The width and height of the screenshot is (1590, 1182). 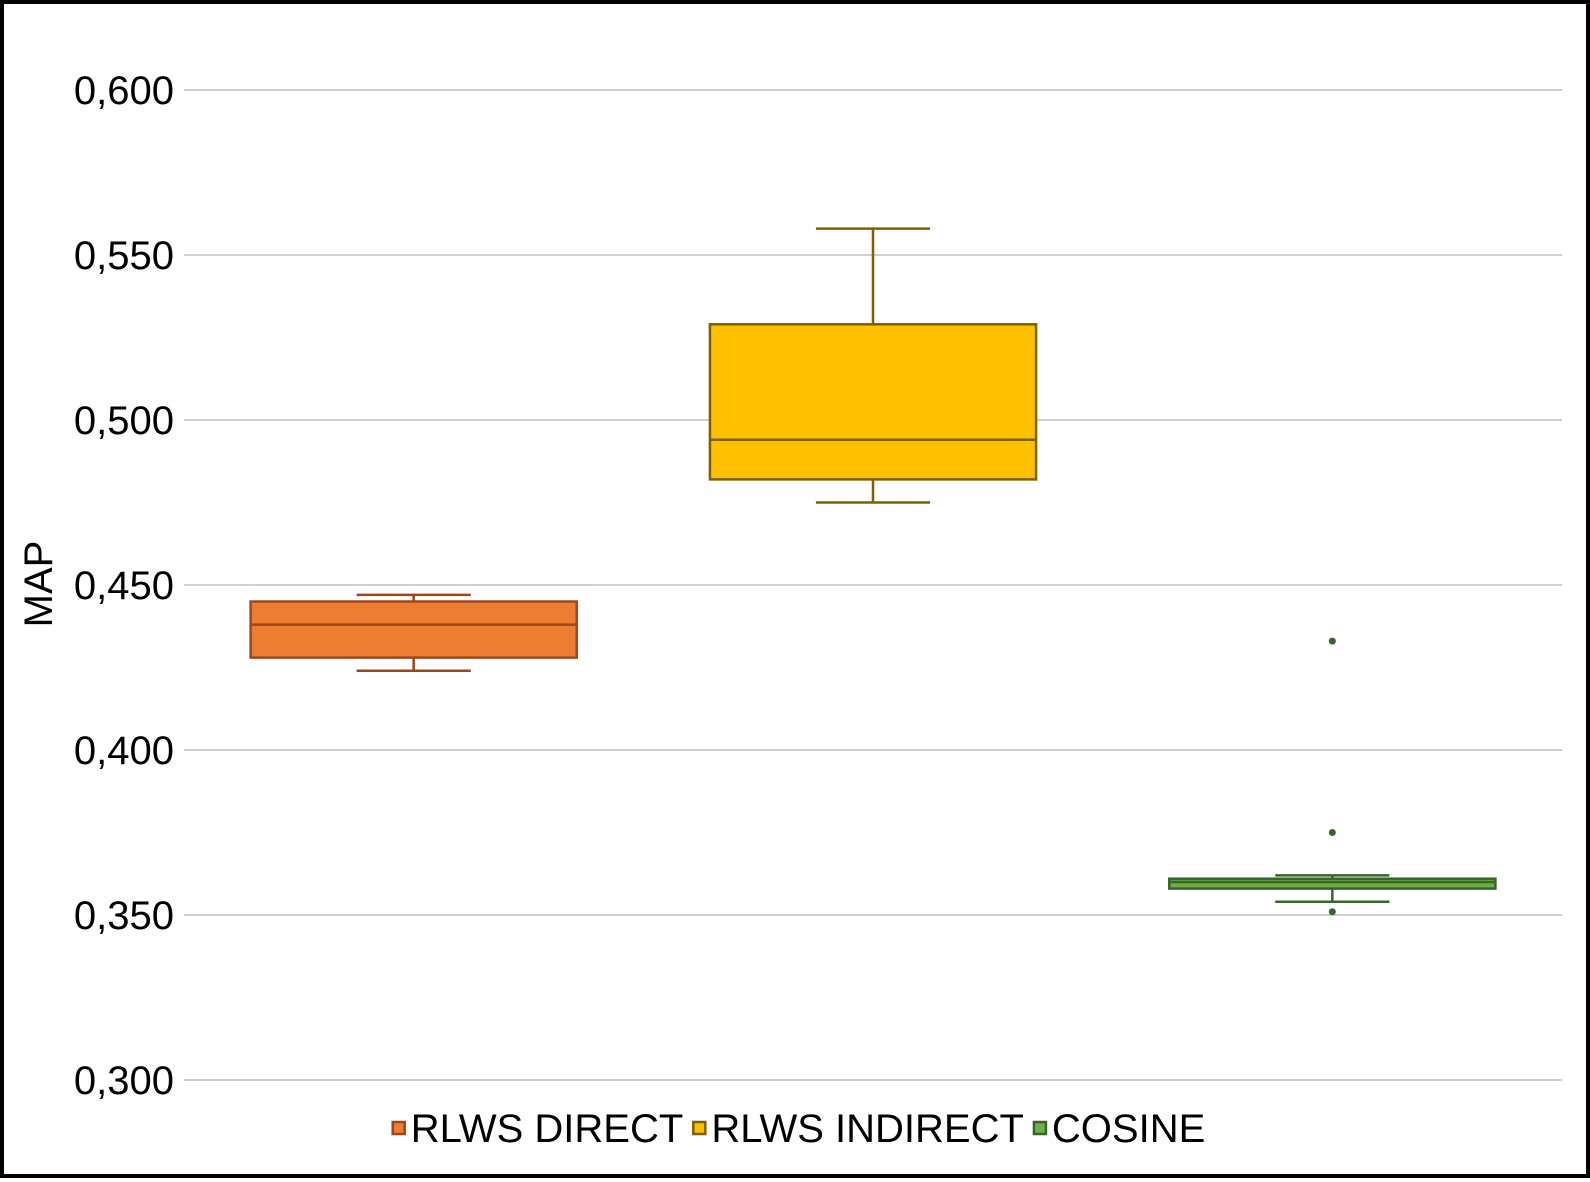 I want to click on y-tick-label: 0,450, so click(x=124, y=586).